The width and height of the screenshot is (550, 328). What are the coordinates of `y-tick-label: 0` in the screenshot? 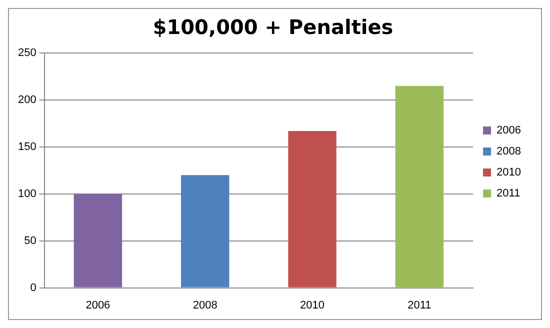 It's located at (33, 288).